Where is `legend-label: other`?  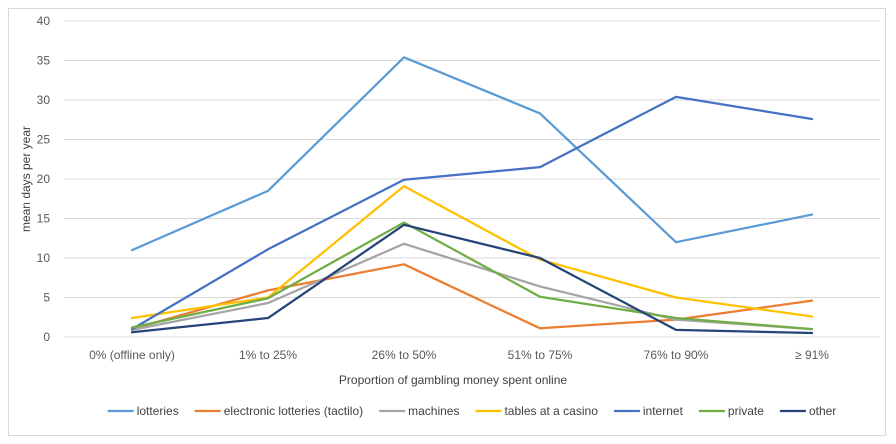 legend-label: other is located at coordinates (822, 411).